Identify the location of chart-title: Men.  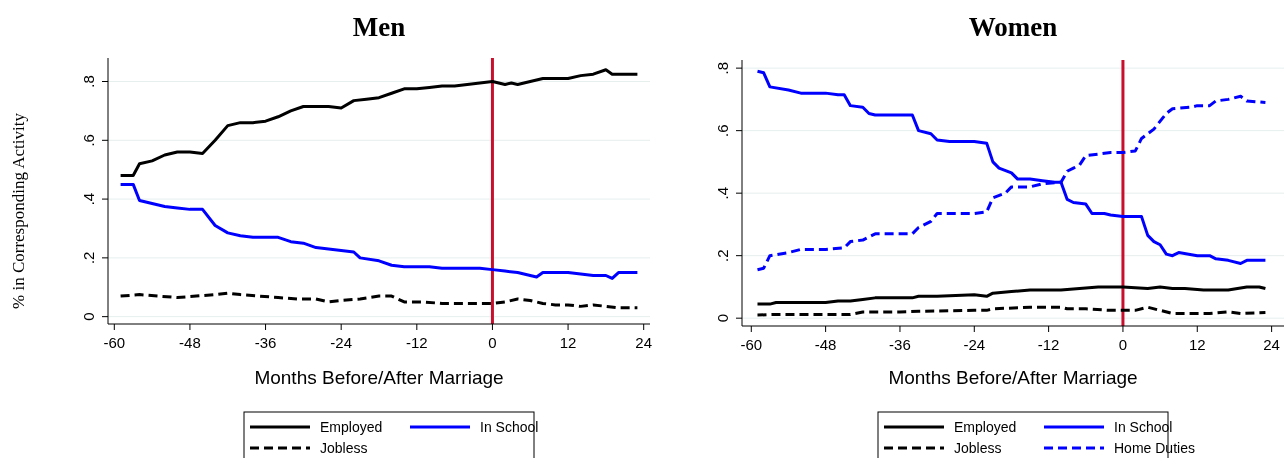
(379, 27).